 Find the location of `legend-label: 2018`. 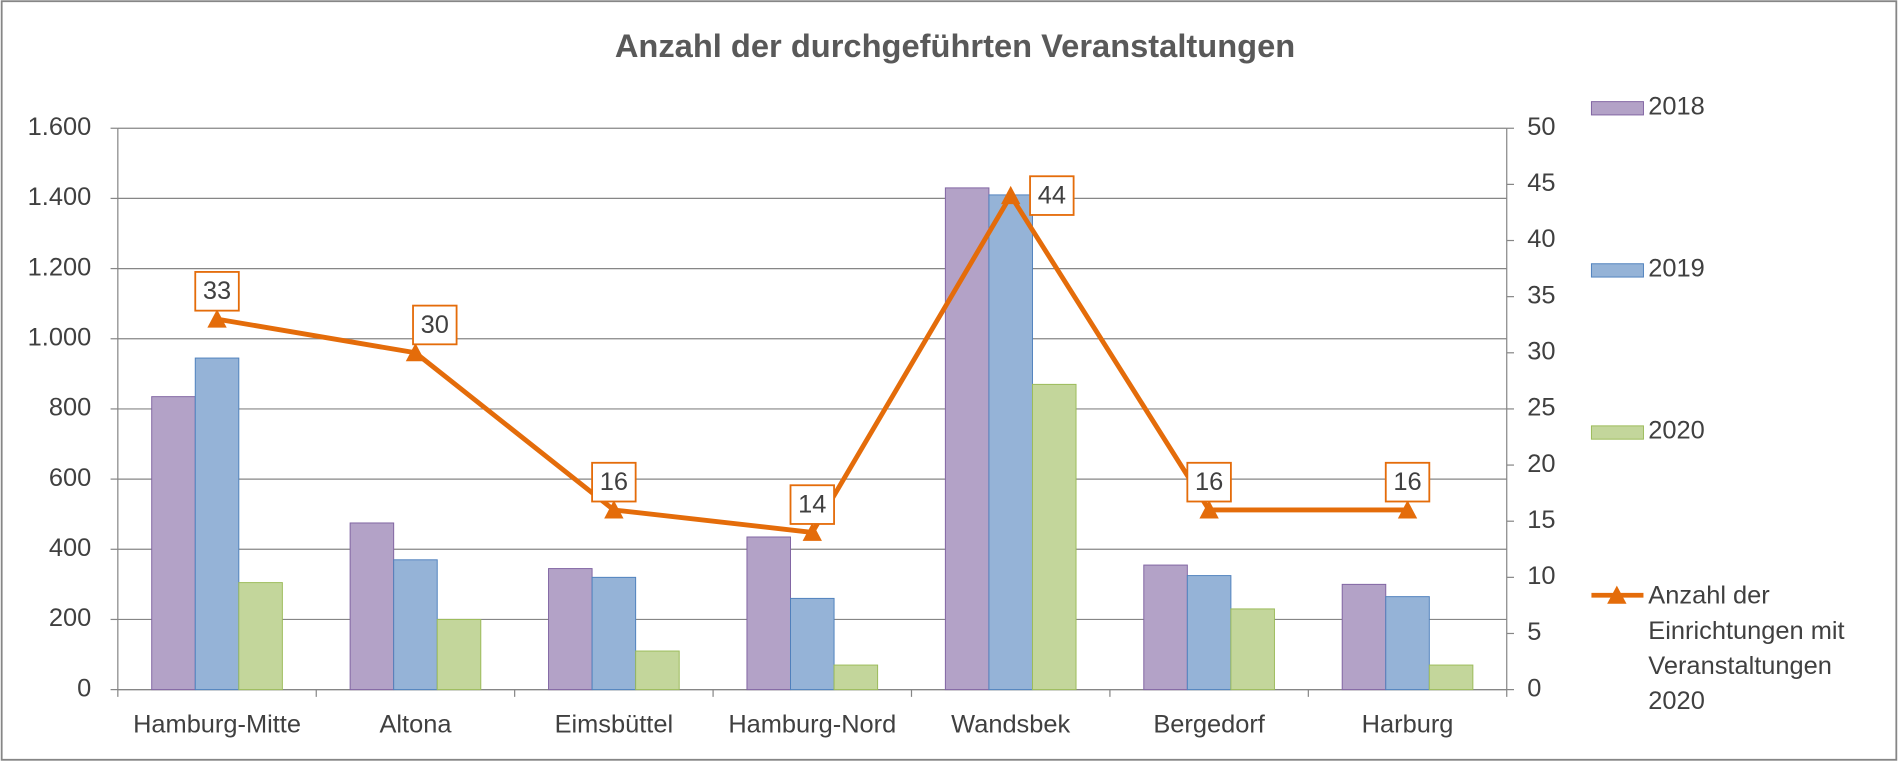

legend-label: 2018 is located at coordinates (1676, 106).